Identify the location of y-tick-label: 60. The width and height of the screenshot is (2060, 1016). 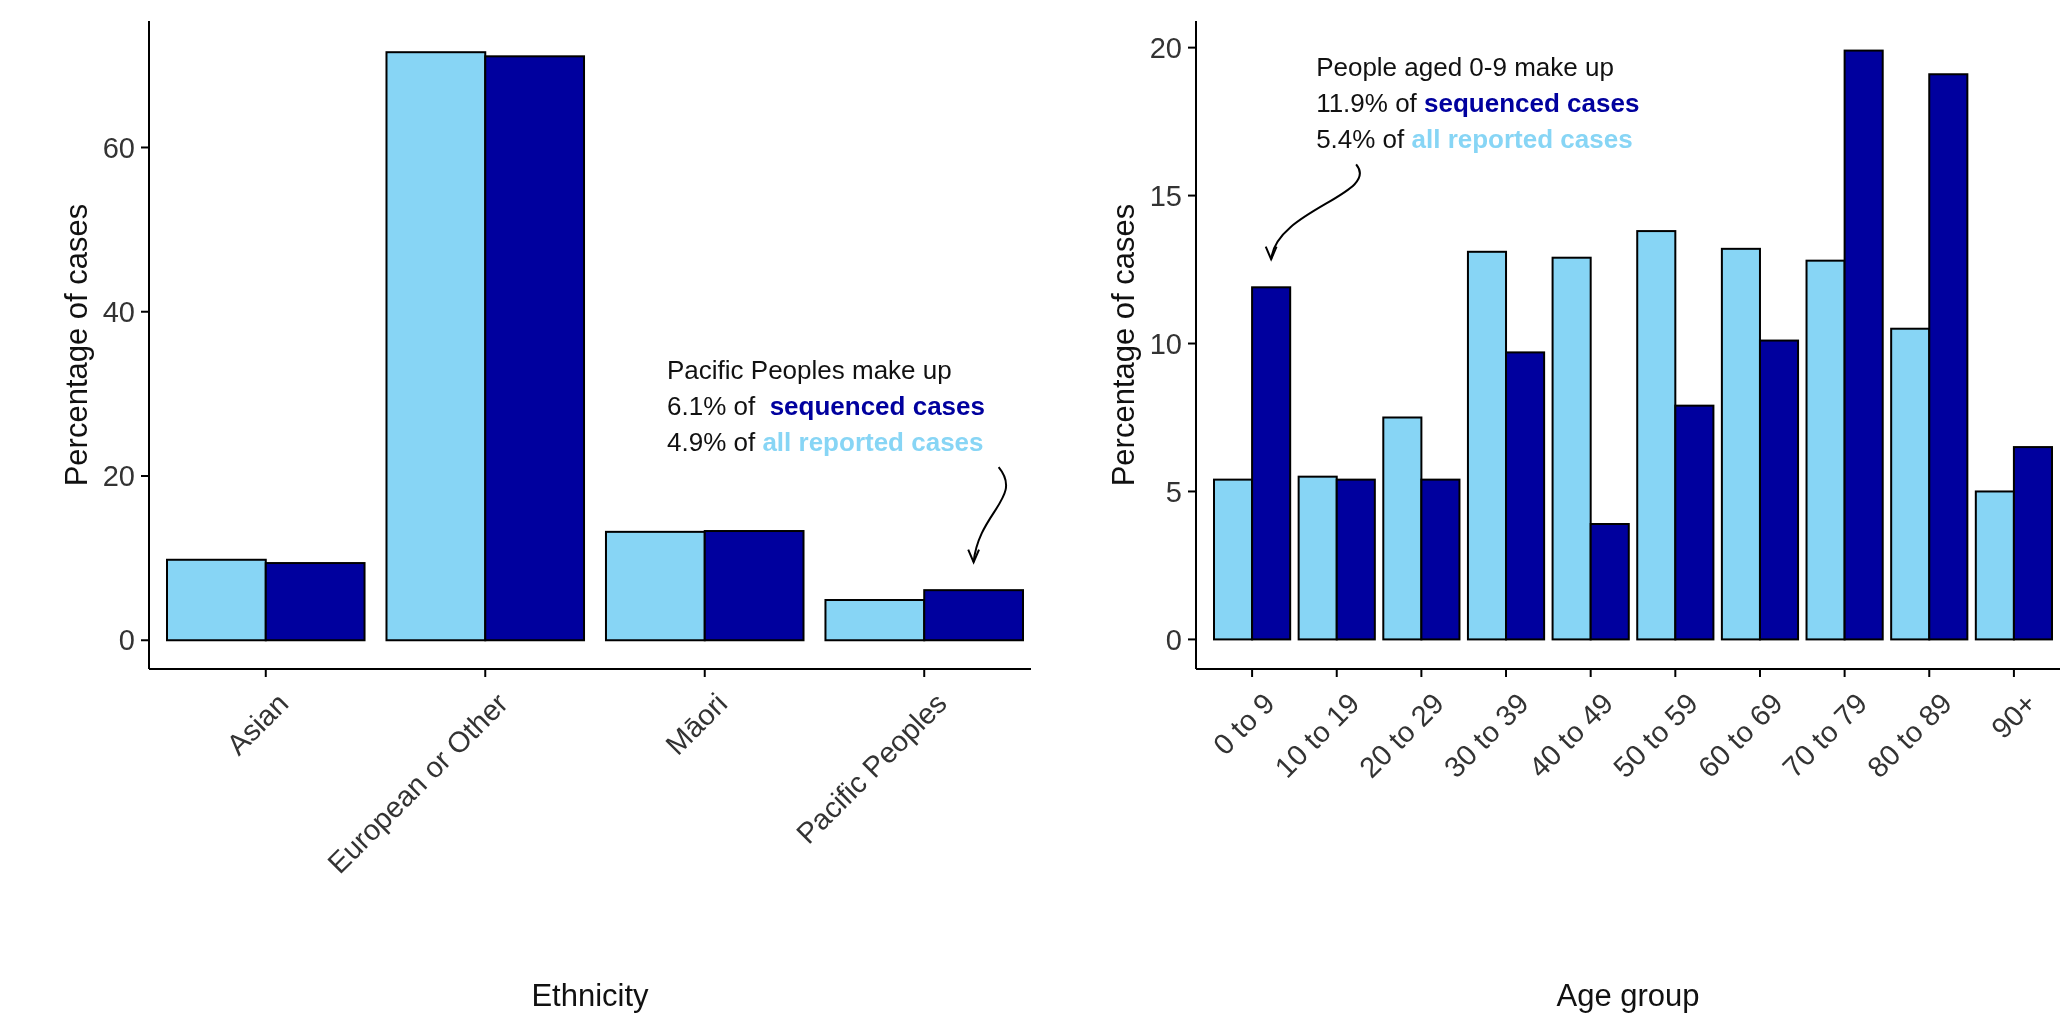
(118, 147).